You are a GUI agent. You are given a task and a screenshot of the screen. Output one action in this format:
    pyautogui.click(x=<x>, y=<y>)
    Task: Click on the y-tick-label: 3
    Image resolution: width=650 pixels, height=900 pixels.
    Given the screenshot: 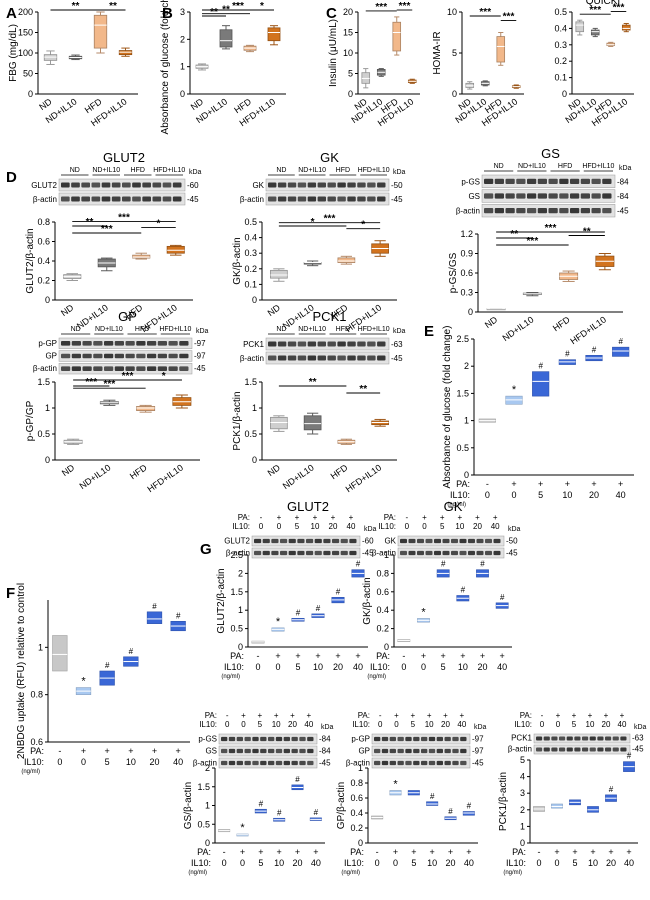 What is the action you would take?
    pyautogui.click(x=182, y=12)
    